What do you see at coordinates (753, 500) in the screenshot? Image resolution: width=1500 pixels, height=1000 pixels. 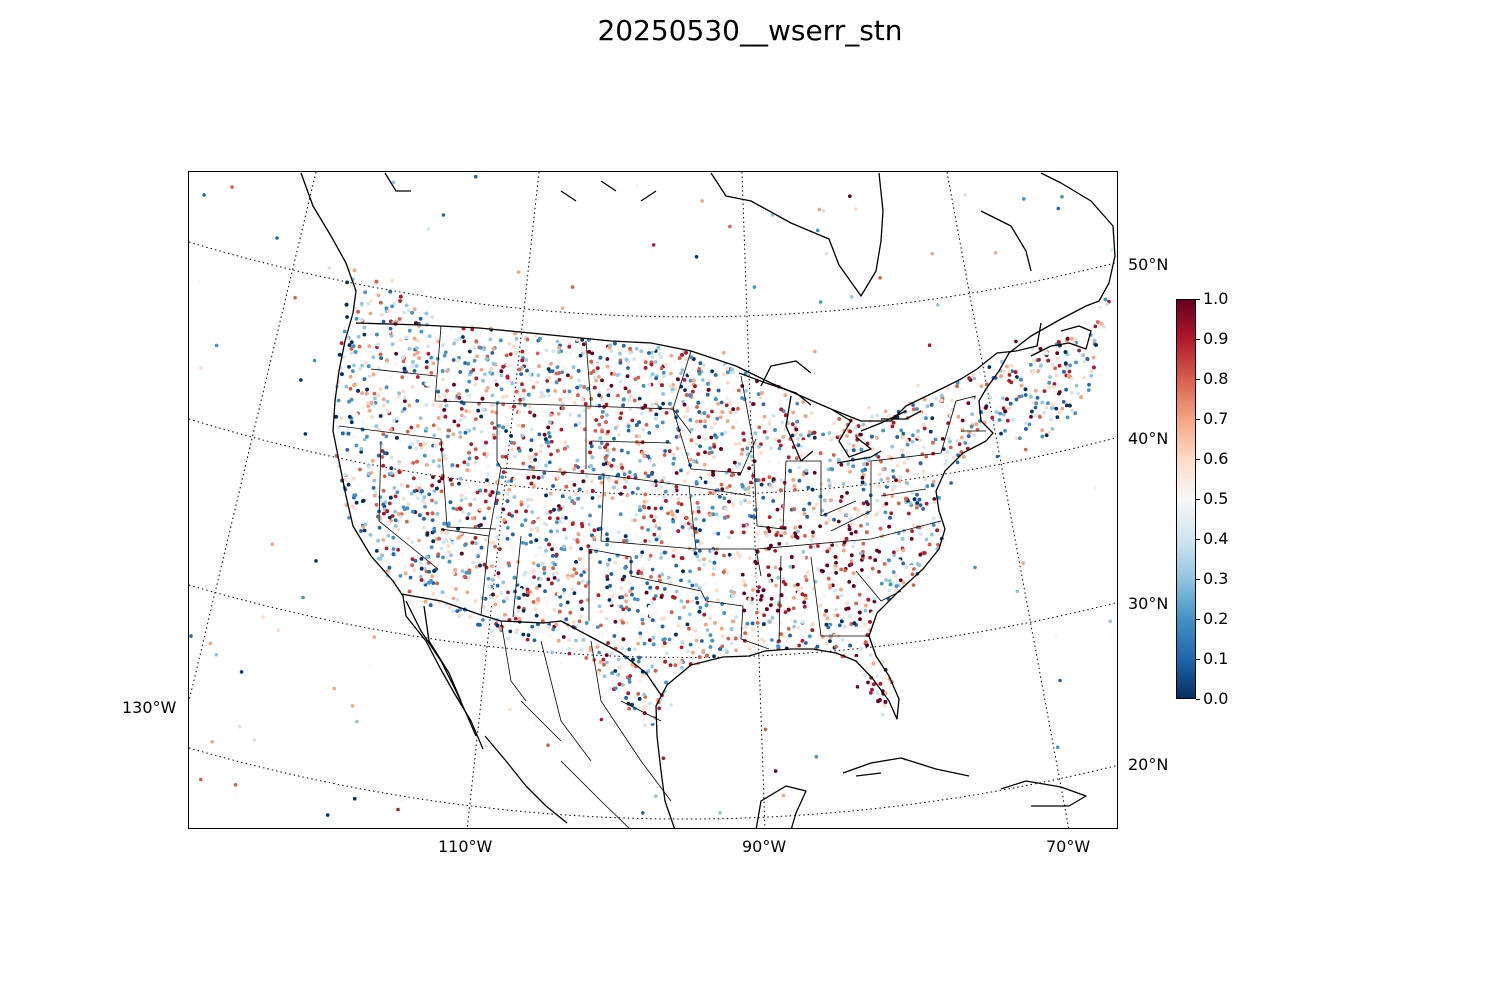 I see `meridian-90w` at bounding box center [753, 500].